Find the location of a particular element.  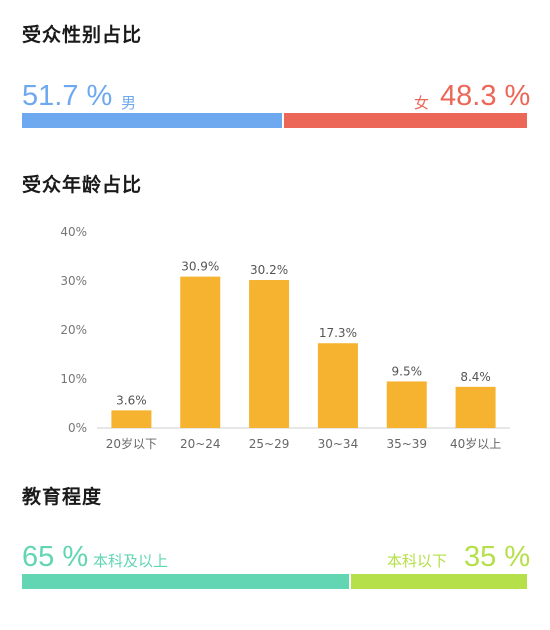

bar-value-label: 30.2% is located at coordinates (269, 270).